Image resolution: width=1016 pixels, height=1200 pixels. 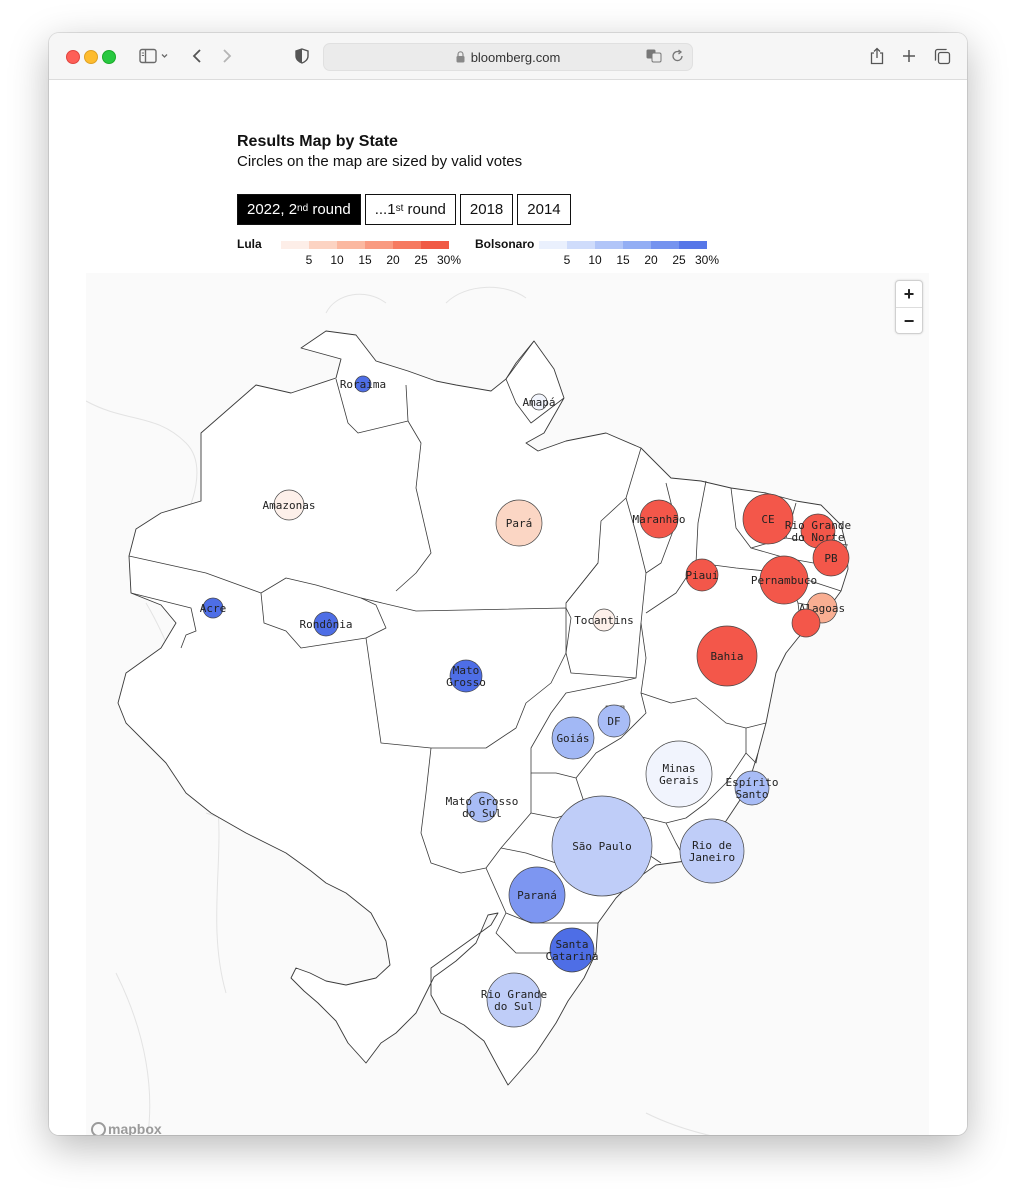 I want to click on translate-icon, so click(x=654, y=57).